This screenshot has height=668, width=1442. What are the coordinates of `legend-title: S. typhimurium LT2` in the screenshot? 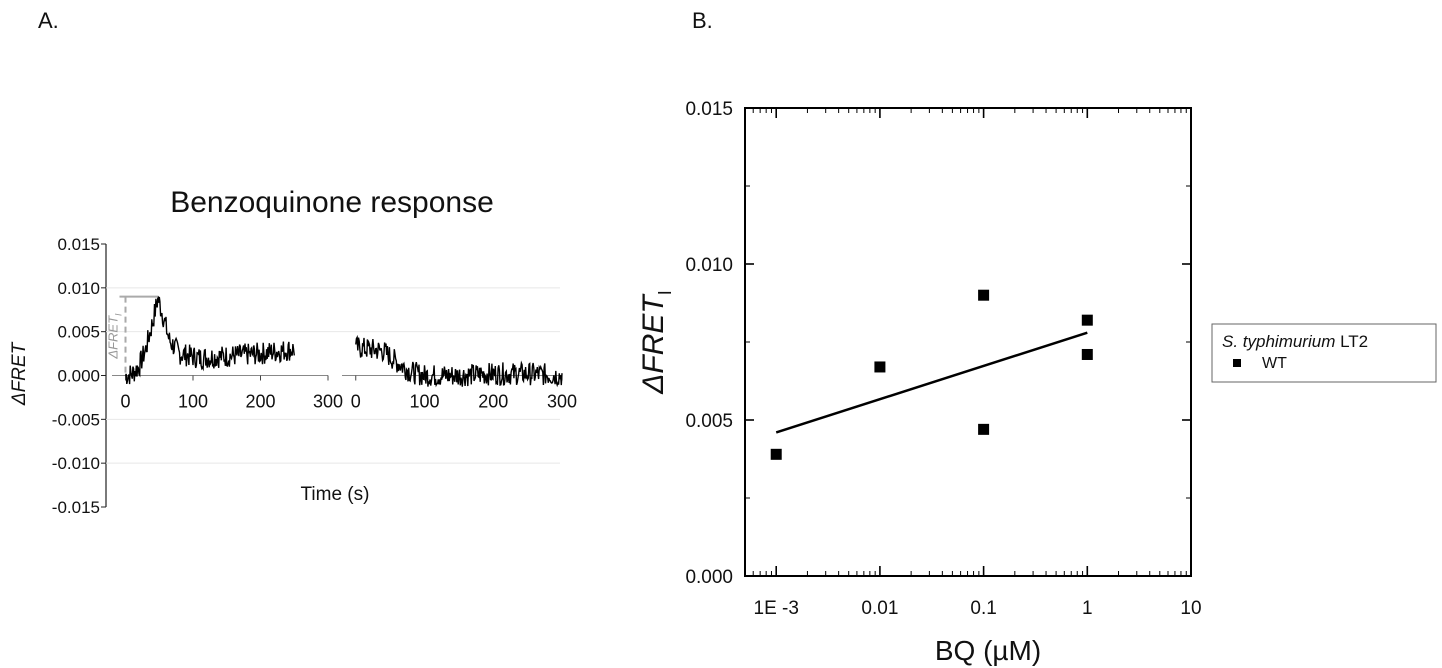 It's located at (1295, 341).